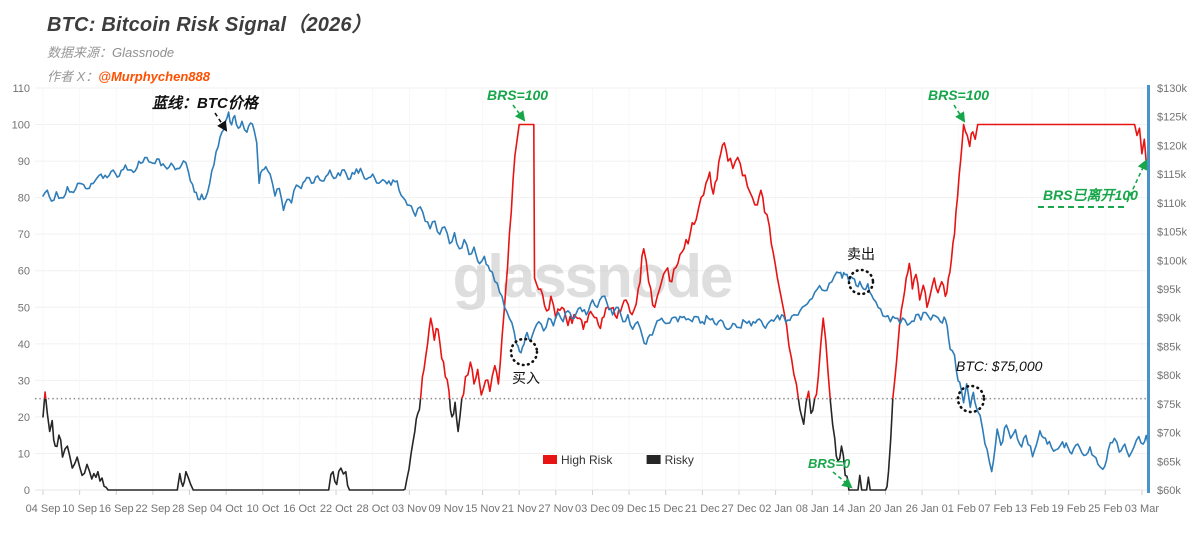 This screenshot has width=1199, height=534. I want to click on x-axis-tick-label: 08 Jan, so click(812, 509).